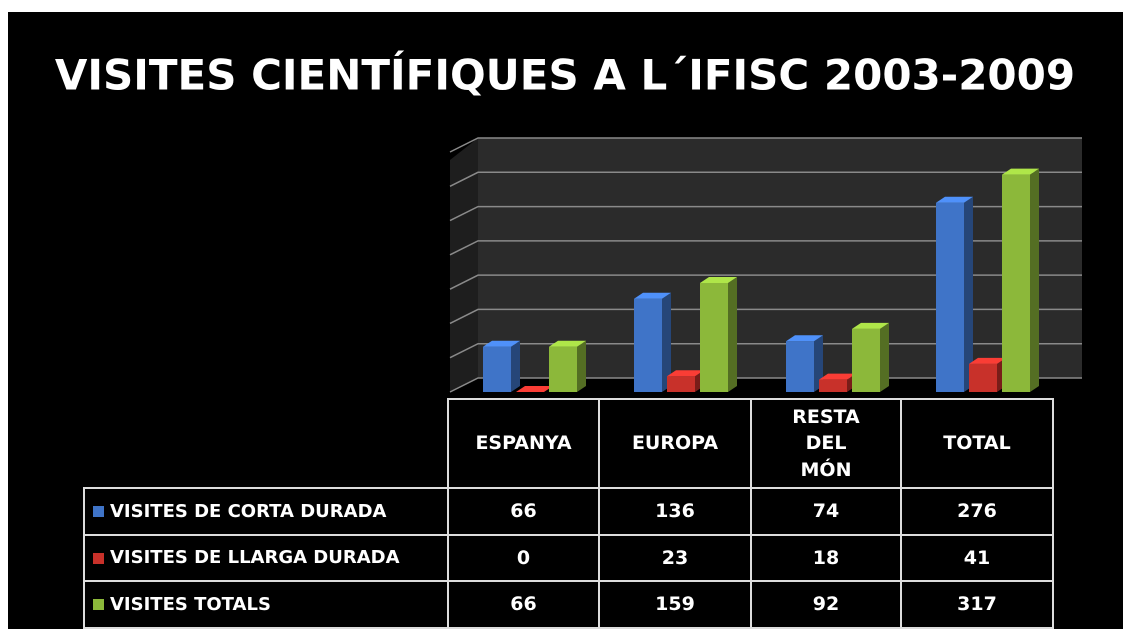 This screenshot has width=1129, height=633. Describe the element at coordinates (826, 558) in the screenshot. I see `table-value: 18` at that location.